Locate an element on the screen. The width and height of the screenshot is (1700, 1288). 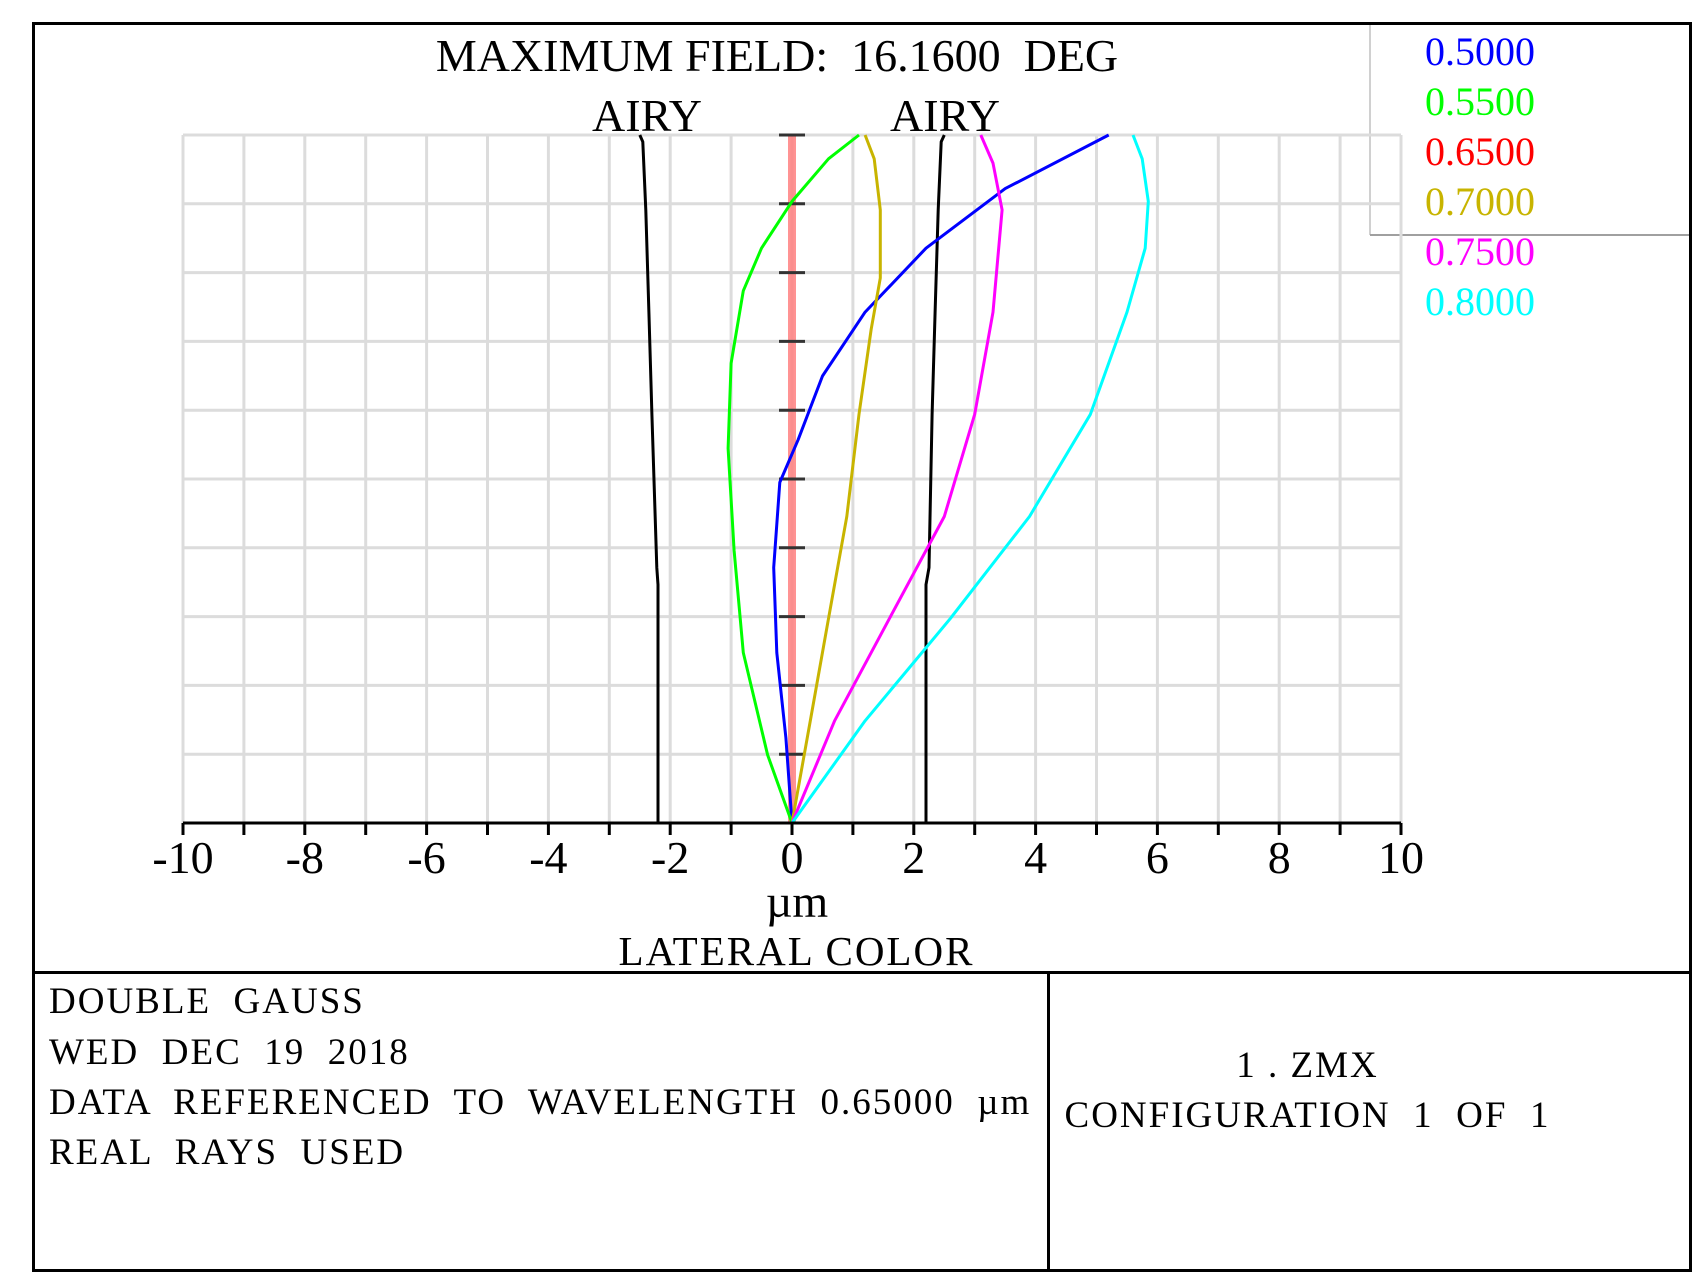
x-axis-label: µm is located at coordinates (797, 901).